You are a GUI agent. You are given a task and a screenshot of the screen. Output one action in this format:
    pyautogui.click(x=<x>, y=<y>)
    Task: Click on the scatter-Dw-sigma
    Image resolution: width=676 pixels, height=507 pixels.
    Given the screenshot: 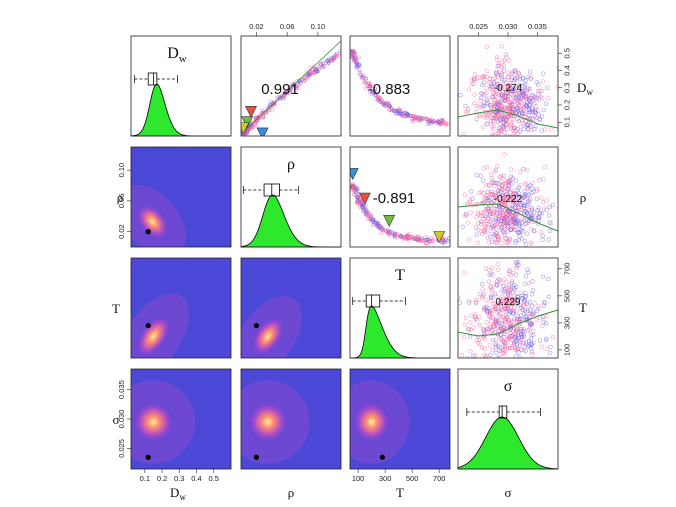 What is the action you would take?
    pyautogui.click(x=508, y=86)
    